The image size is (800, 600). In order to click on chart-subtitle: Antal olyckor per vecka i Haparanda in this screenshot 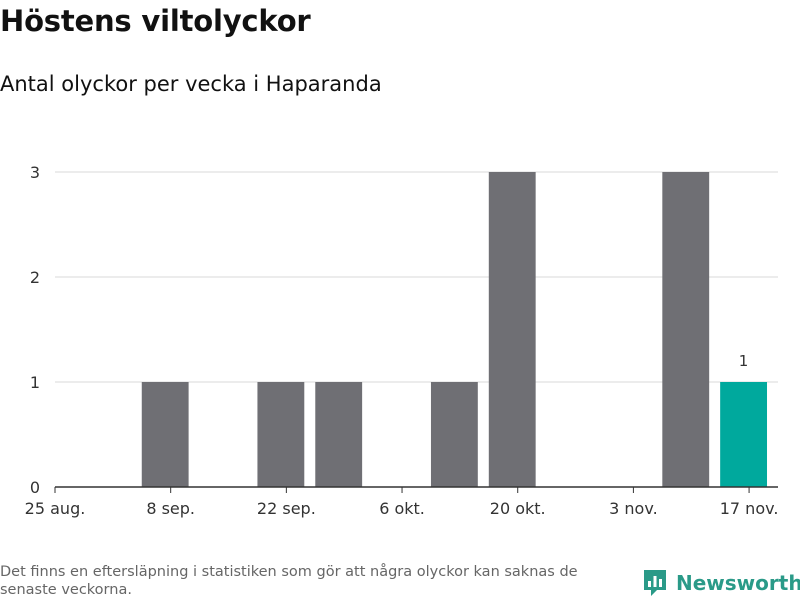, I will do `click(191, 84)`.